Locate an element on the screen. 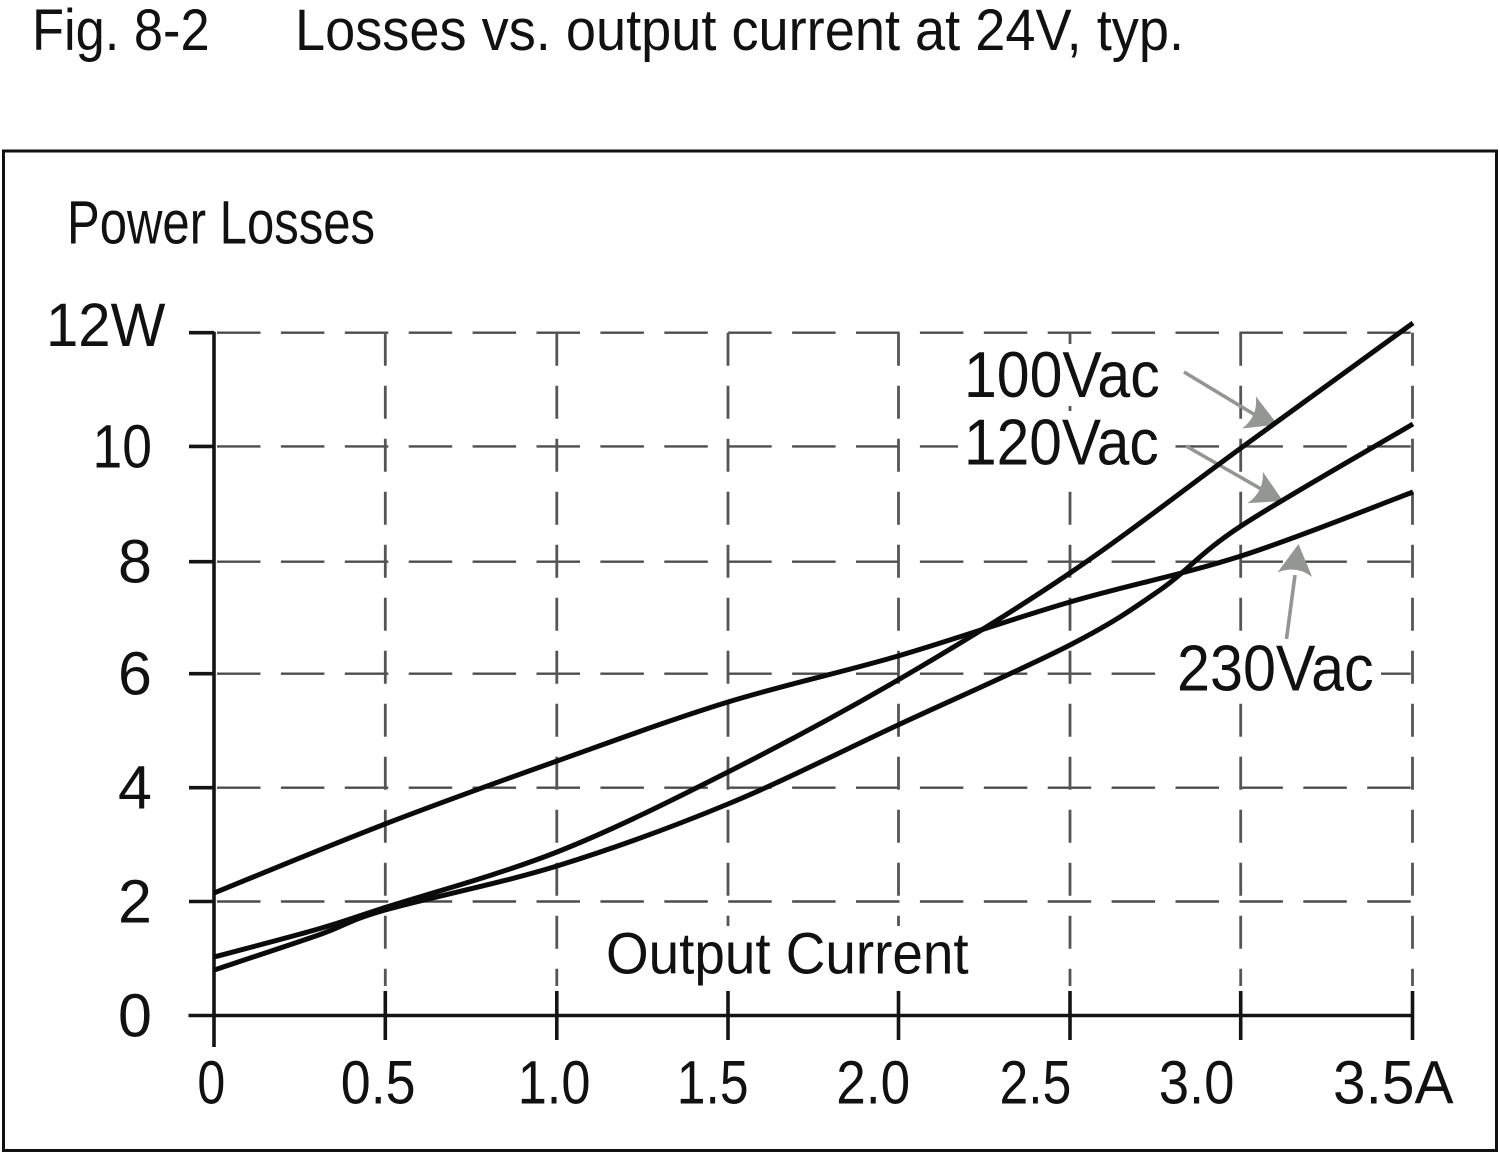 The height and width of the screenshot is (1162, 1500). svg-text: Power Losses is located at coordinates (221, 223).